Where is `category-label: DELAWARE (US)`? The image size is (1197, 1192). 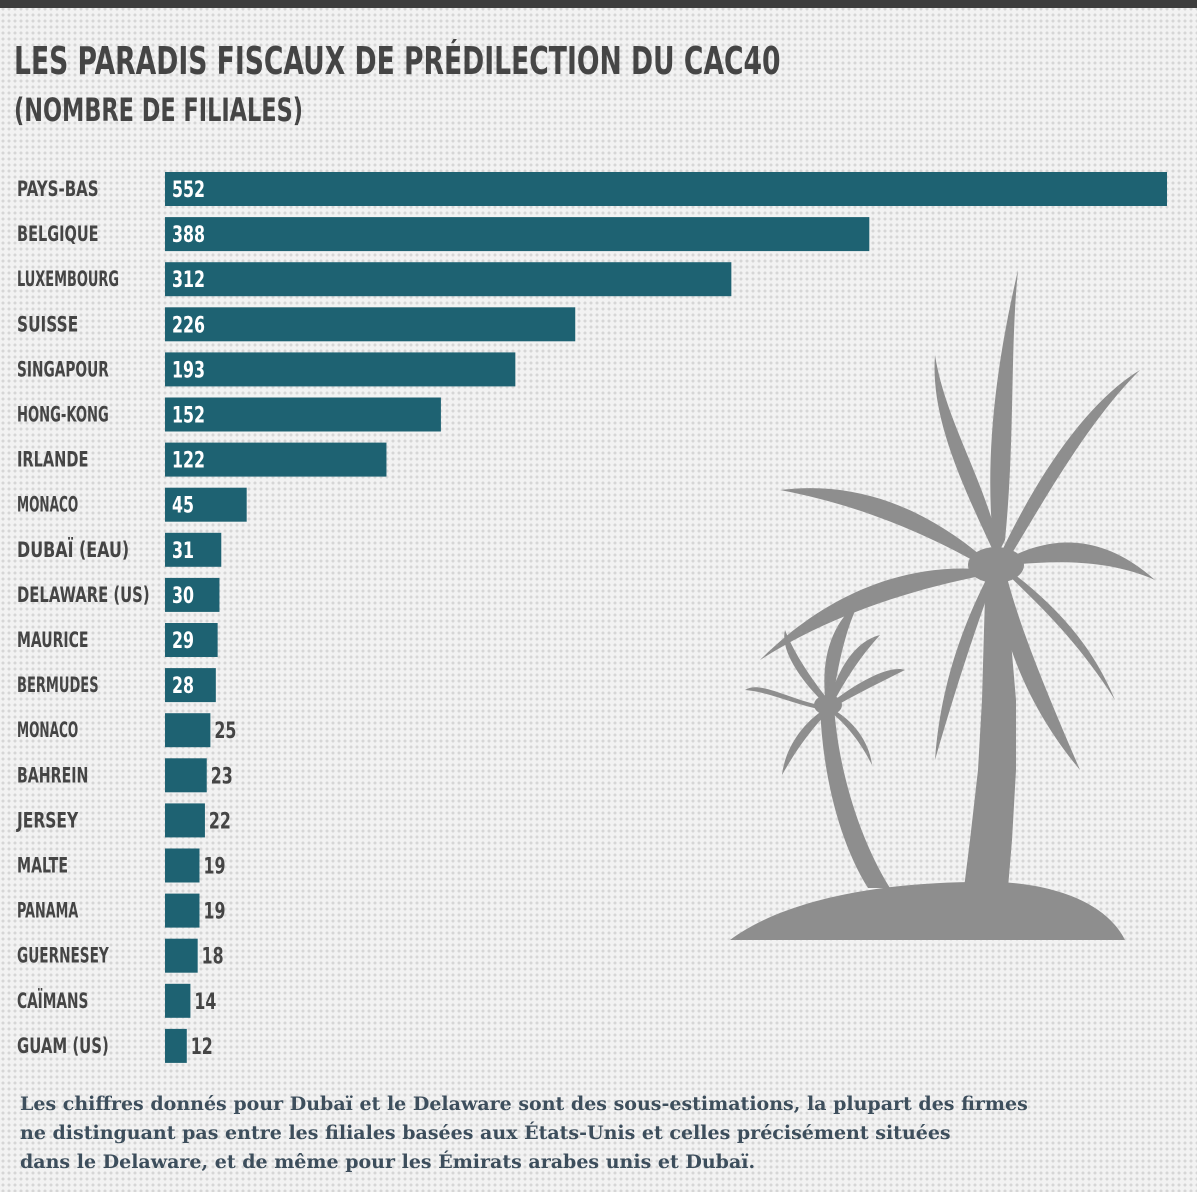
category-label: DELAWARE (US) is located at coordinates (83, 595).